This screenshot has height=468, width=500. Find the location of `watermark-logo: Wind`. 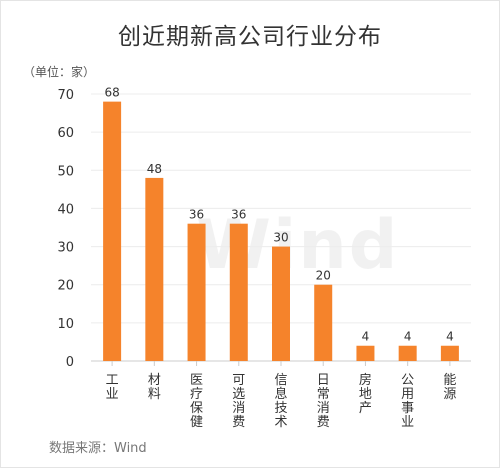

watermark-logo: Wind is located at coordinates (298, 245).